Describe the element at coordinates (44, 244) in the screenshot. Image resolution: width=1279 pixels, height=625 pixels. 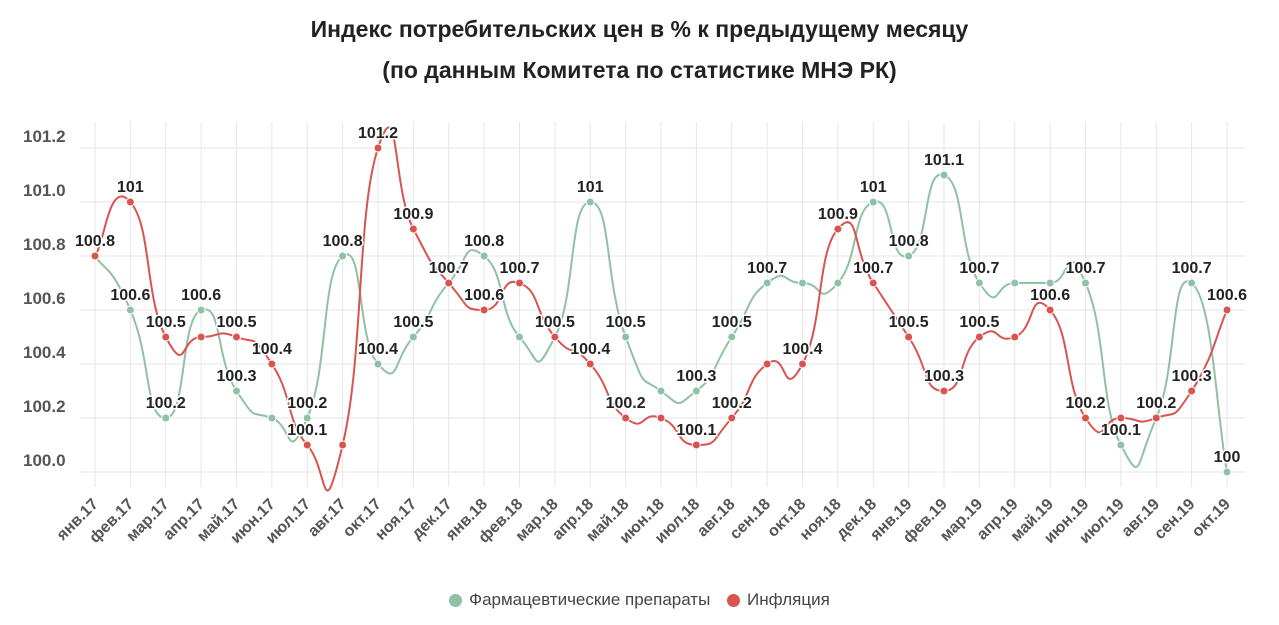
I see `y-tick-label: 100.8` at that location.